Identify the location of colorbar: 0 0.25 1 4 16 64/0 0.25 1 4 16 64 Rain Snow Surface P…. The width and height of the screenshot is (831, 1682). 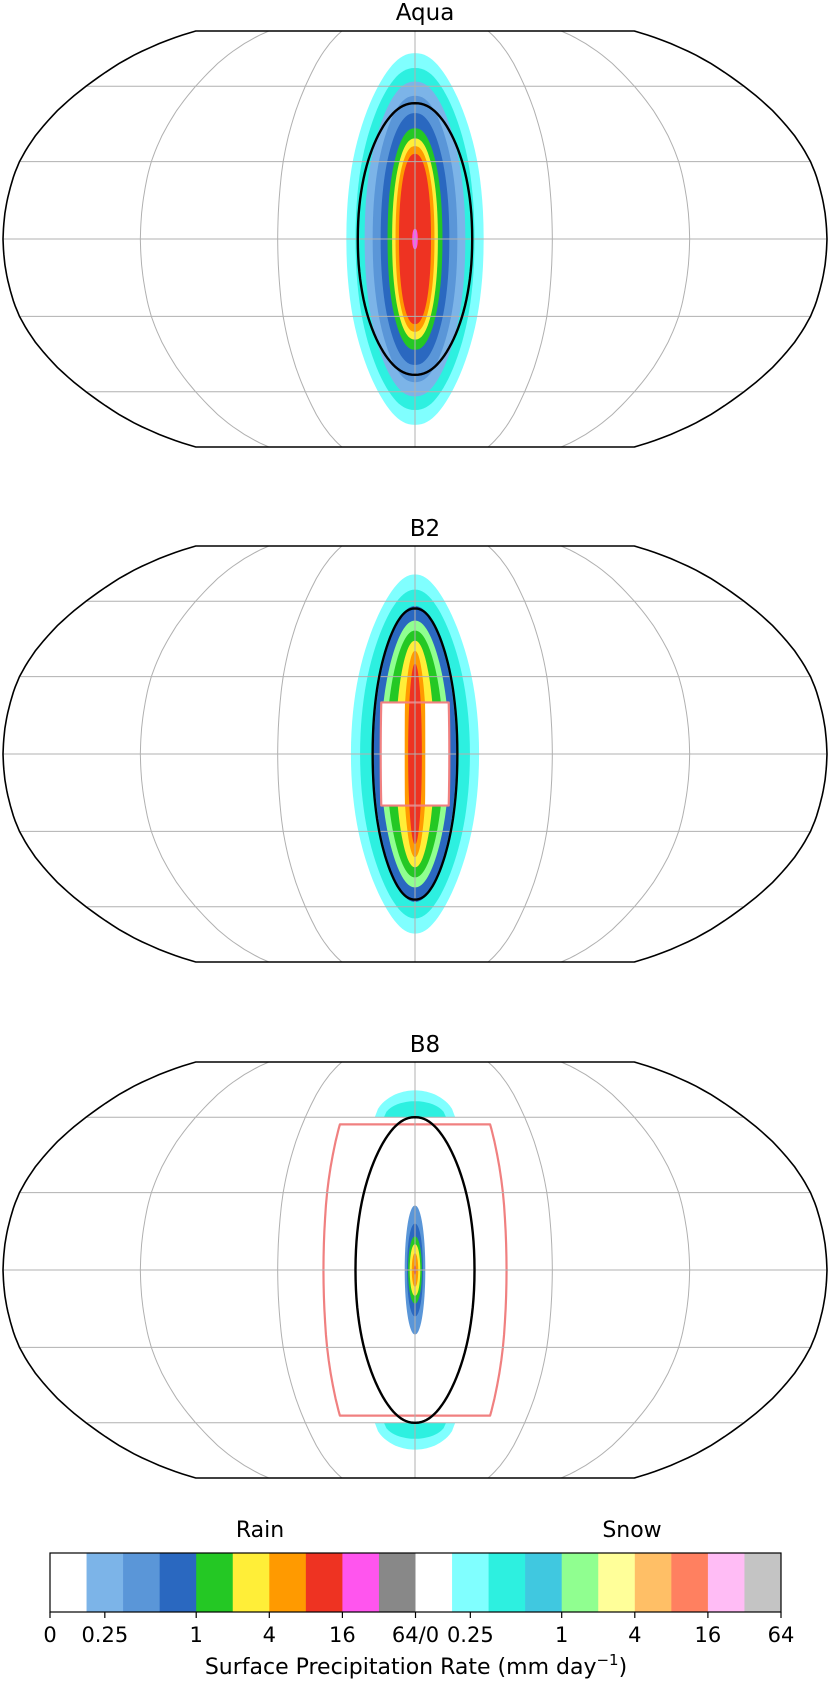
(418, 1599).